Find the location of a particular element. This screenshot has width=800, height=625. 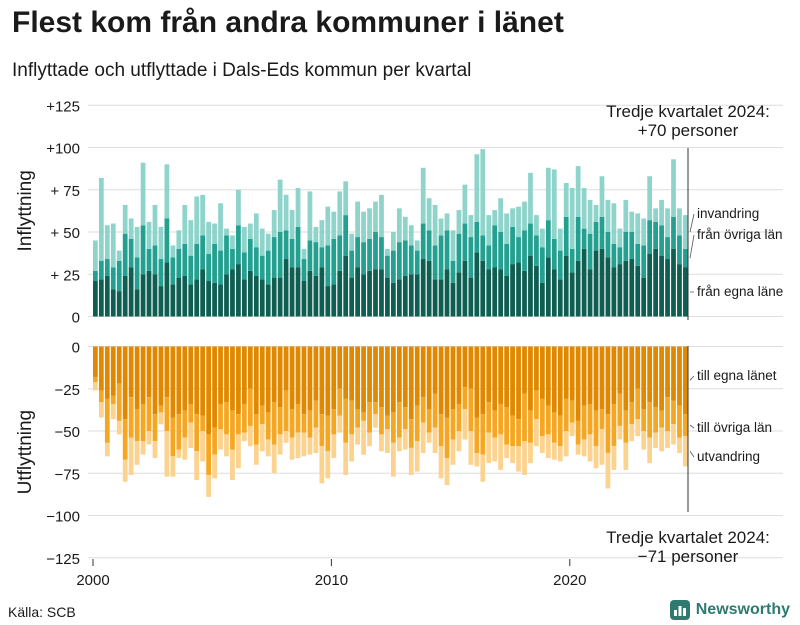

annotation-value: −71 personer is located at coordinates (688, 556).